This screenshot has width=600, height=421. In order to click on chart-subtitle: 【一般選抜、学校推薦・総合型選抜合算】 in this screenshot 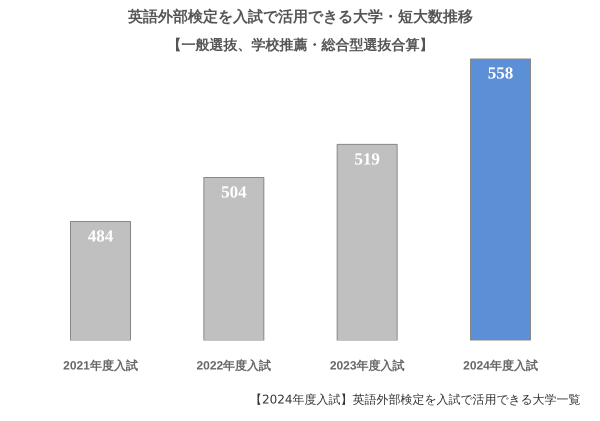, I will do `click(301, 46)`.